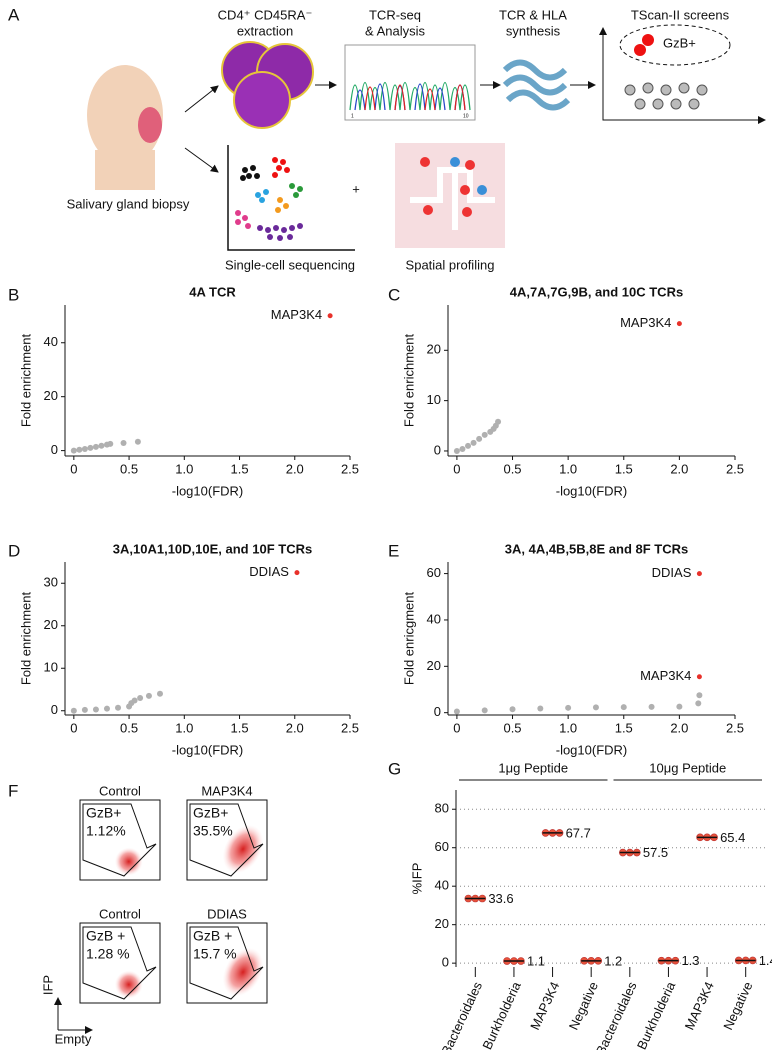  What do you see at coordinates (269, 571) in the screenshot?
I see `point-label: DDIAS` at bounding box center [269, 571].